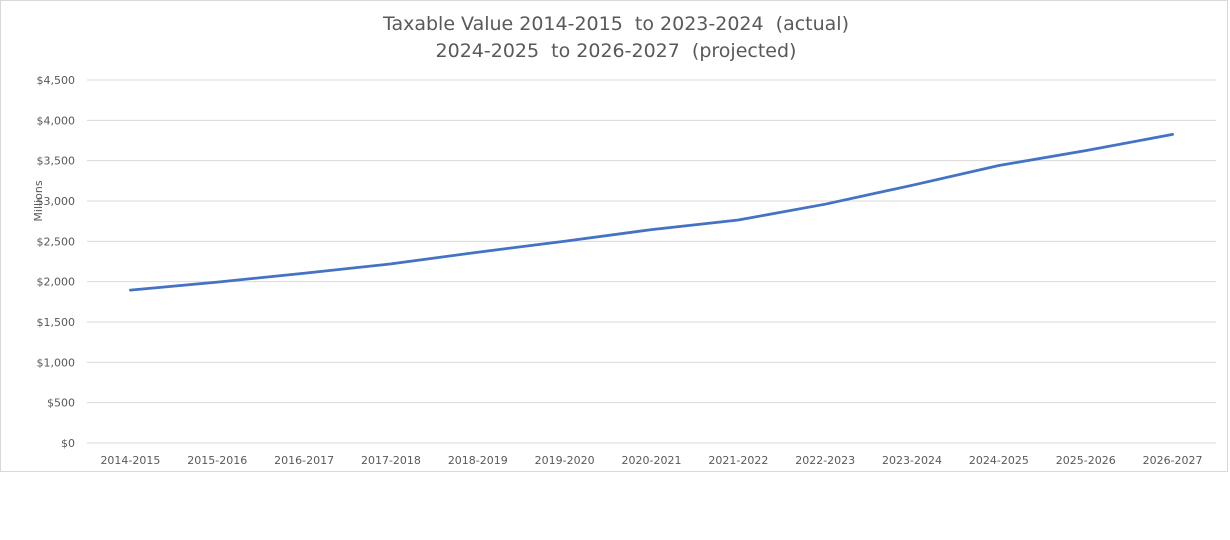  I want to click on x-tick-label: 2014-2015, so click(130, 460).